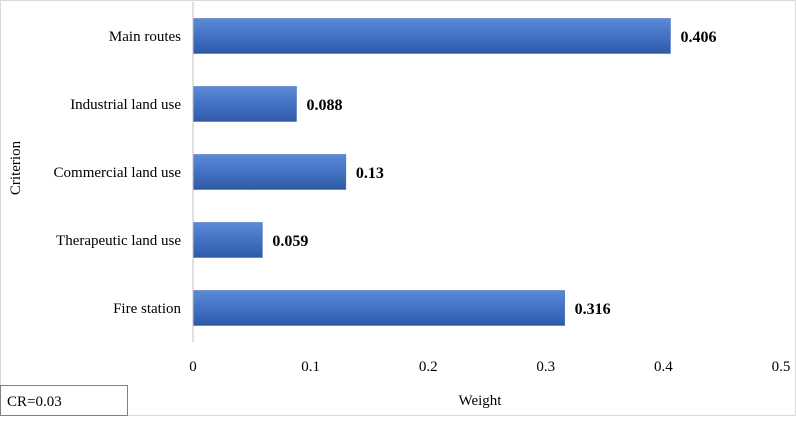 The height and width of the screenshot is (421, 796). Describe the element at coordinates (545, 367) in the screenshot. I see `x-tick-label: 0.3` at that location.